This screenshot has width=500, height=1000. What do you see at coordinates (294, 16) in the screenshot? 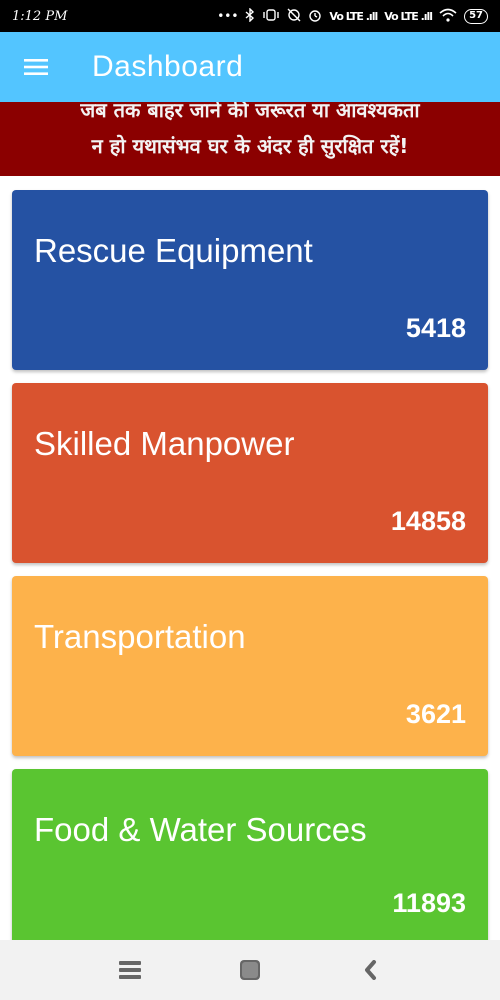
I see `alarm-off-icon` at bounding box center [294, 16].